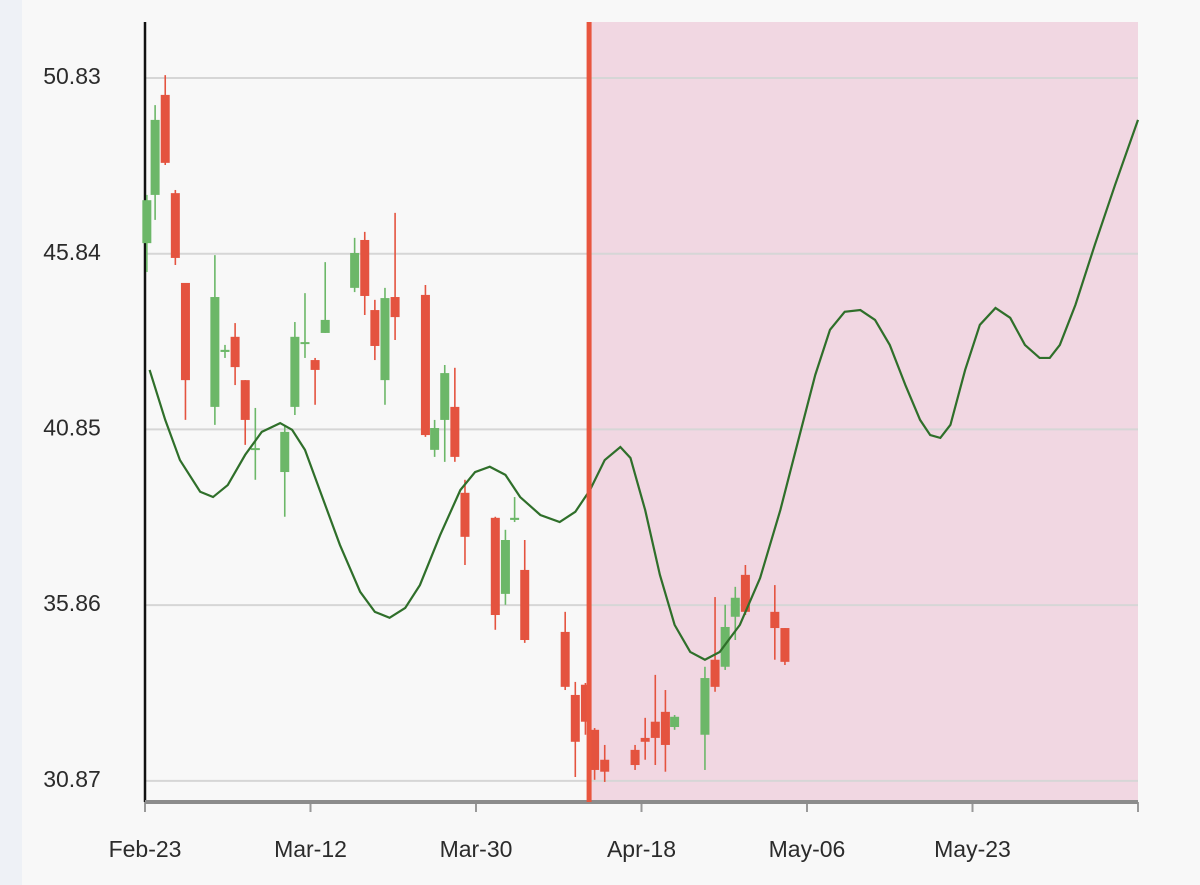  Describe the element at coordinates (145, 849) in the screenshot. I see `x-tick-label: Feb-23` at that location.